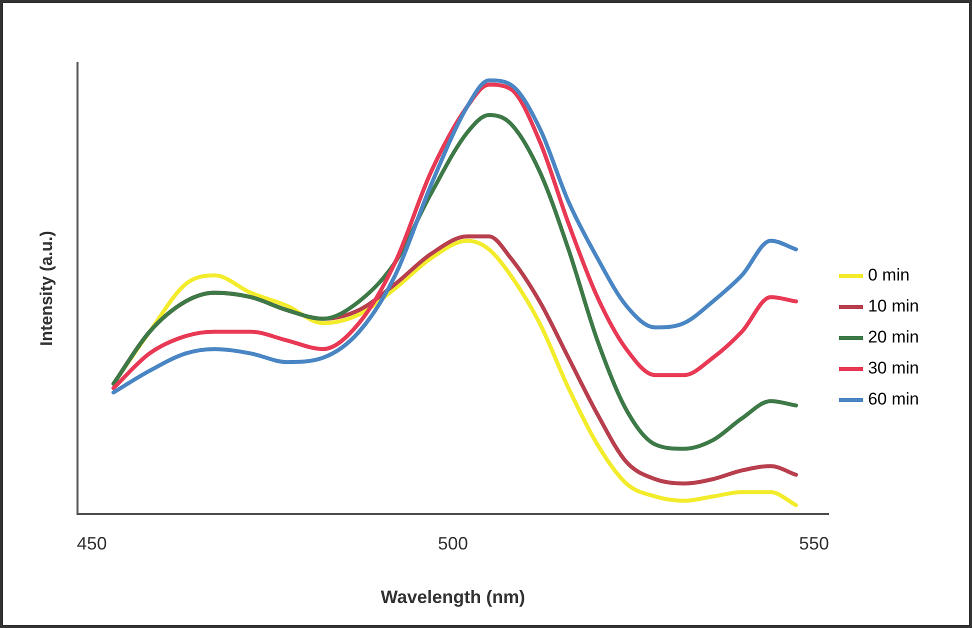 The height and width of the screenshot is (628, 972). I want to click on x-tick-label: 550, so click(814, 544).